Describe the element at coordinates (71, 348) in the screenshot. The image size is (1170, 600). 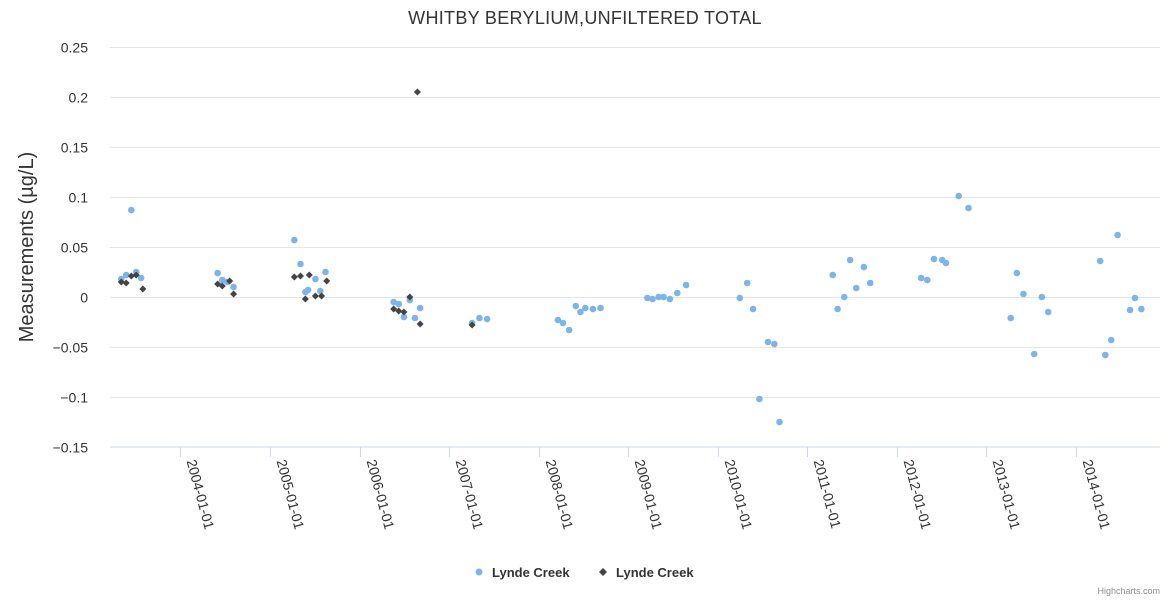
I see `y-tick-label: −0.05` at that location.